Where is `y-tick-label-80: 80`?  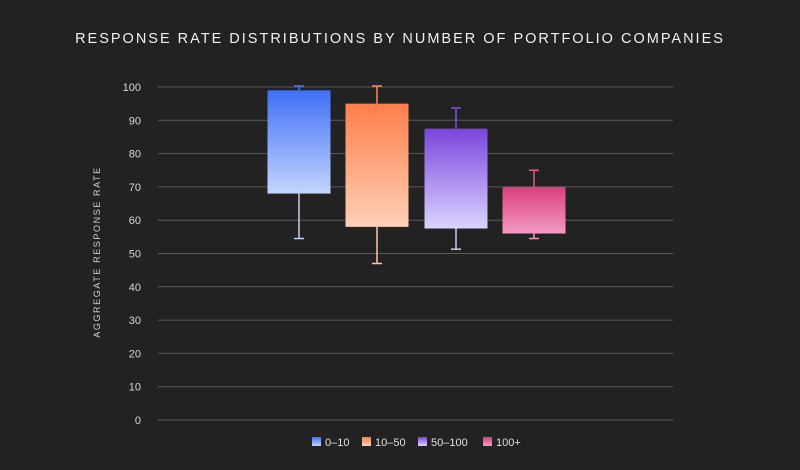
y-tick-label-80: 80 is located at coordinates (135, 155).